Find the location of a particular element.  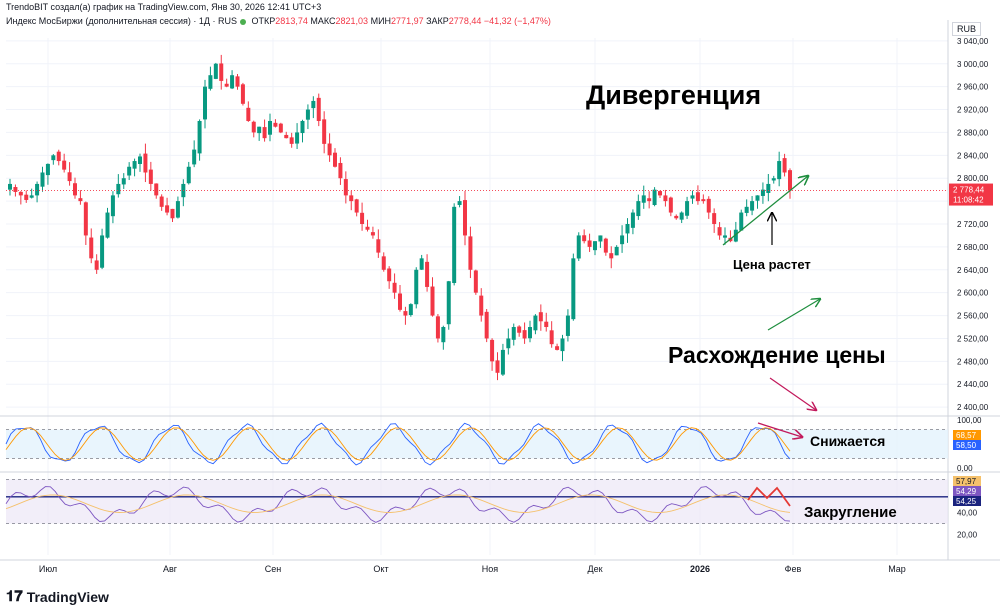

currency-badge: RUB is located at coordinates (967, 29).